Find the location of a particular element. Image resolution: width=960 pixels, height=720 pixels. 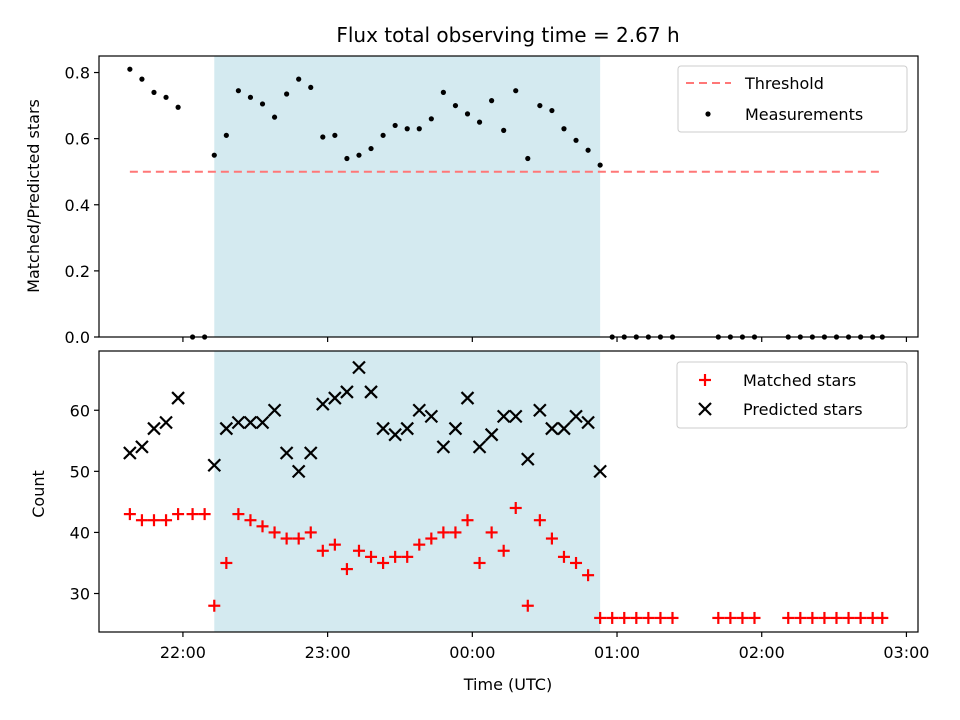

bottom-y-tick-label: 50 is located at coordinates (80, 471).